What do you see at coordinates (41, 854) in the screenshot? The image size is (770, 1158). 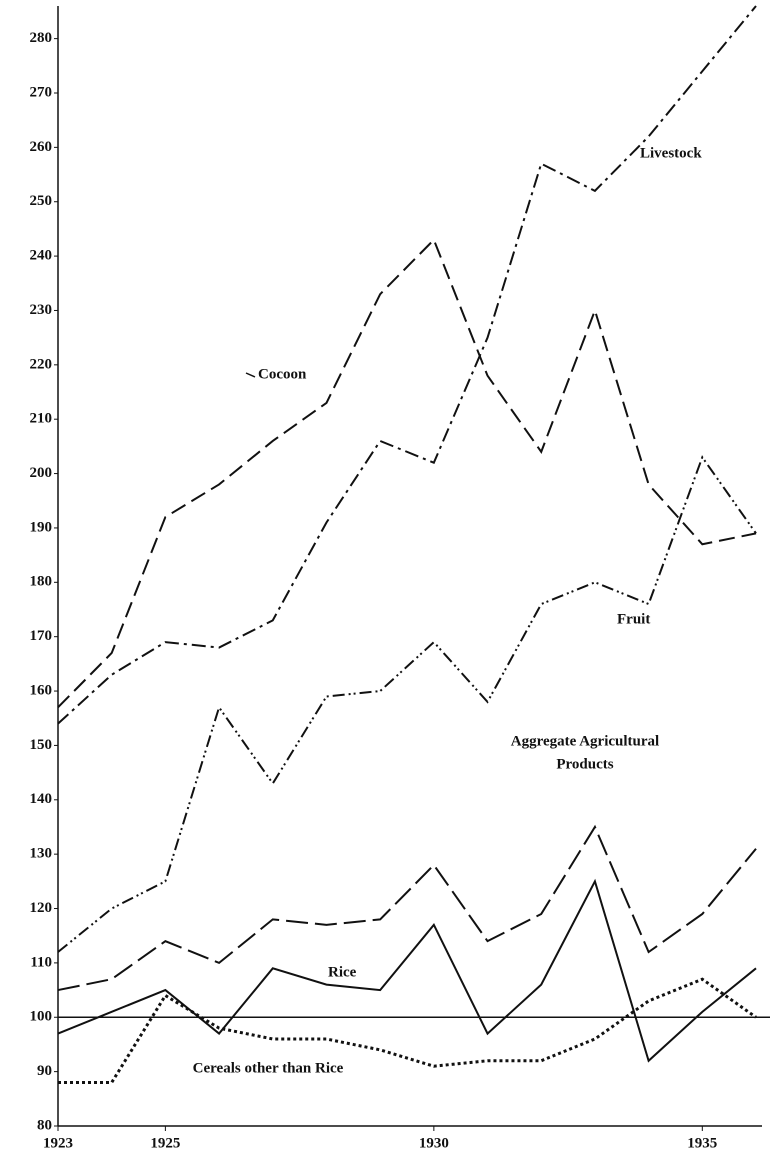 I see `y-tick-label: 130` at bounding box center [41, 854].